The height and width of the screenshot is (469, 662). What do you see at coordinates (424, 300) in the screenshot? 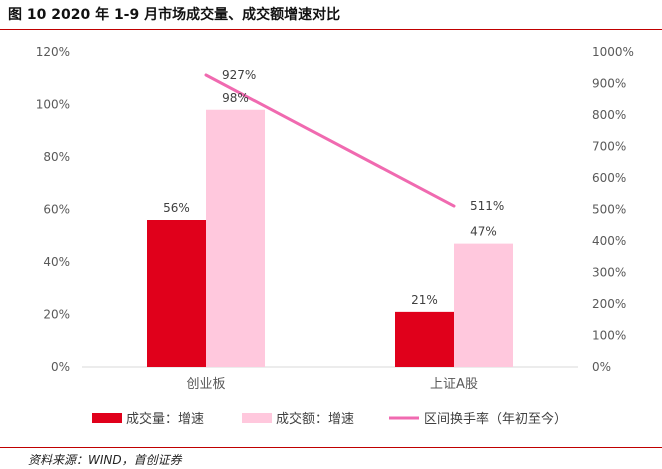
I see `bar-data-label: 21%` at bounding box center [424, 300].